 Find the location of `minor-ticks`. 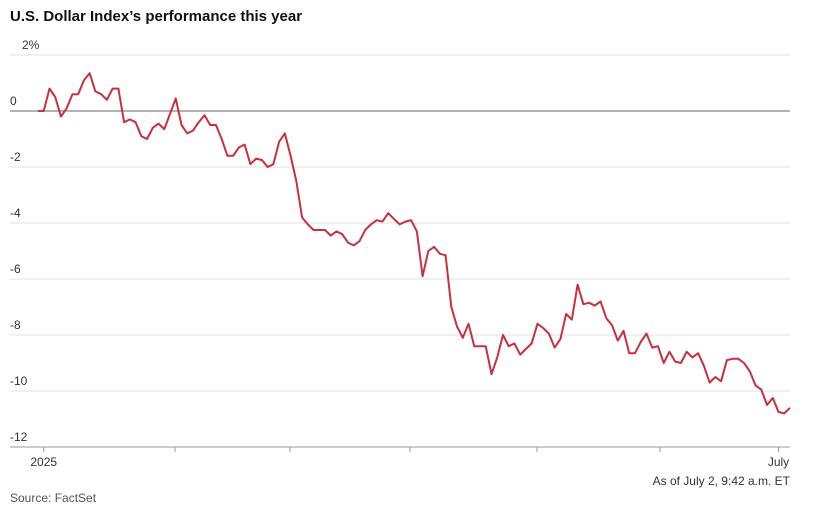

minor-ticks is located at coordinates (417, 449).